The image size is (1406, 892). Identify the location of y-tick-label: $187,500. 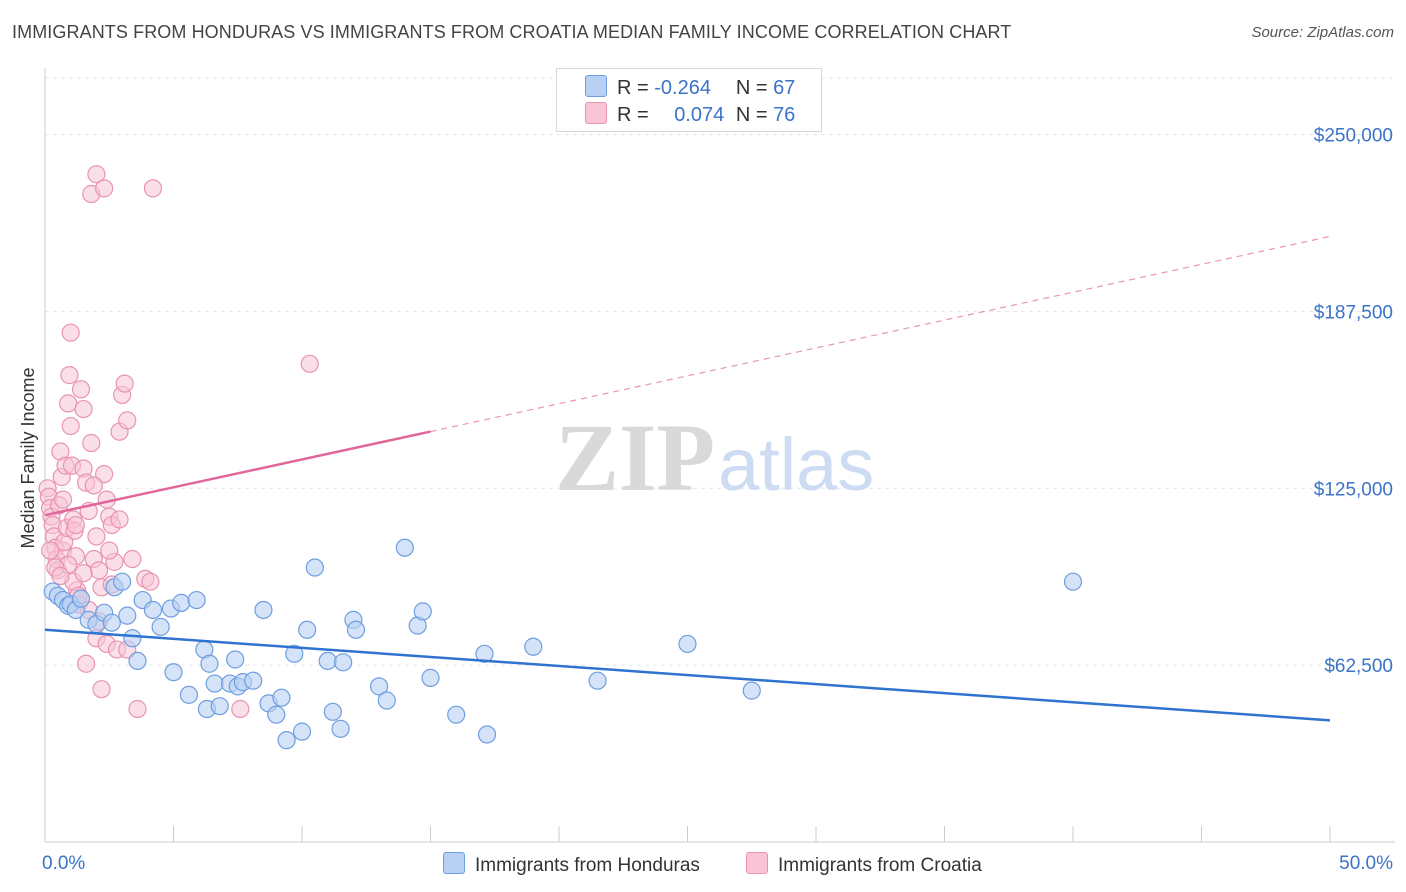
(1353, 312).